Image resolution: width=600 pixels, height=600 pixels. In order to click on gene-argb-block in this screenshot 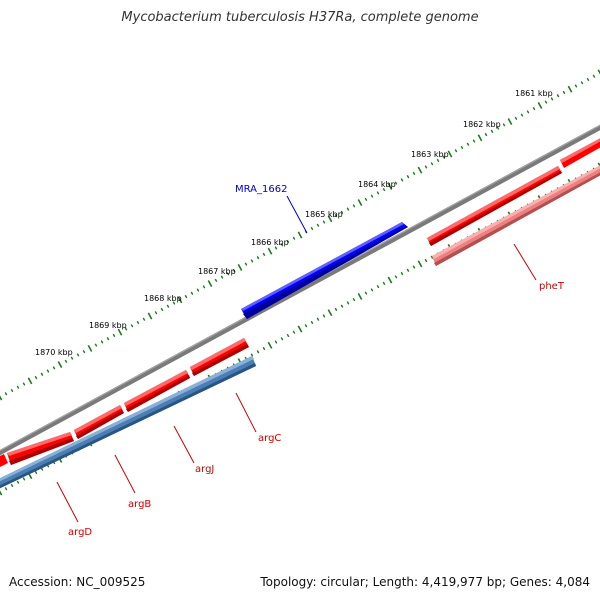, I will do `click(99, 422)`.